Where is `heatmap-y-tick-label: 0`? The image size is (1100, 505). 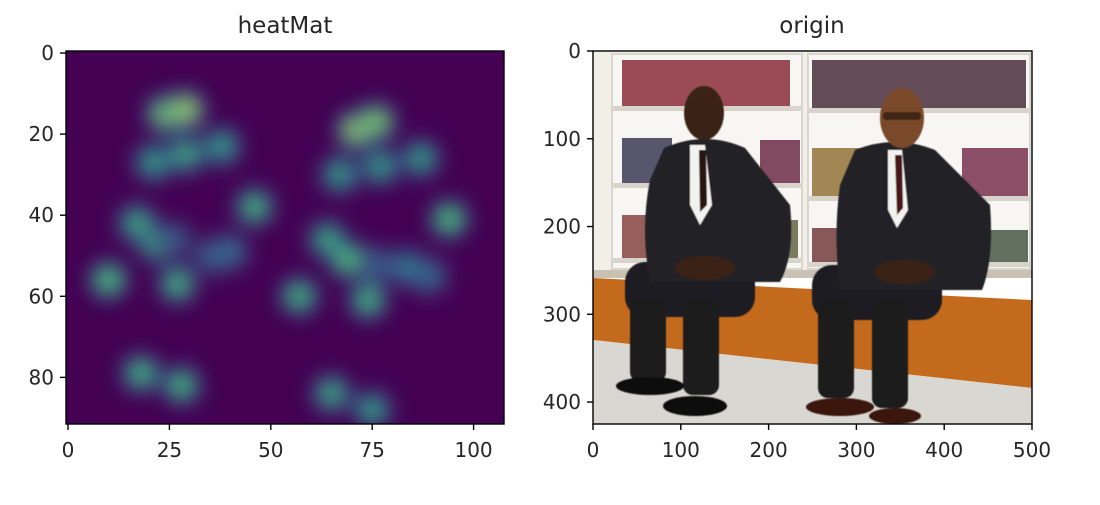
heatmap-y-tick-label: 0 is located at coordinates (47, 53).